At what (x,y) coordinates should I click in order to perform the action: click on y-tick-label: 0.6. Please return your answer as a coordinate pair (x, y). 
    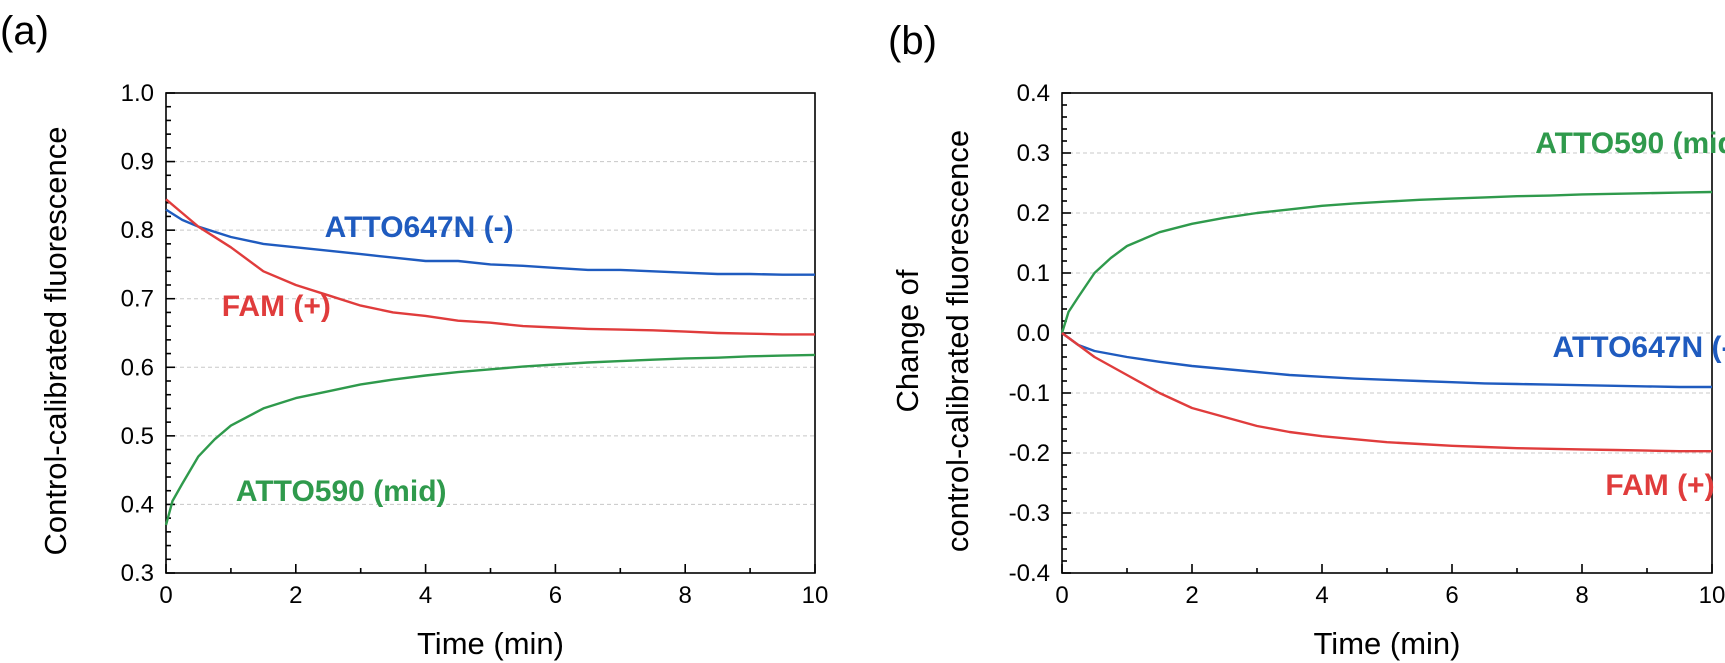
    Looking at the image, I should click on (137, 367).